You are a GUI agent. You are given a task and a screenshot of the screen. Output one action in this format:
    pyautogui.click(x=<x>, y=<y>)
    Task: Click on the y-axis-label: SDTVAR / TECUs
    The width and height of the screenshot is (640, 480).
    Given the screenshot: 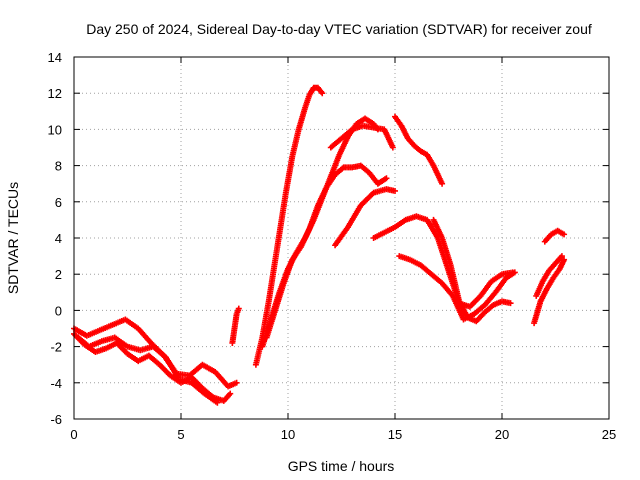 What is the action you would take?
    pyautogui.click(x=13, y=238)
    